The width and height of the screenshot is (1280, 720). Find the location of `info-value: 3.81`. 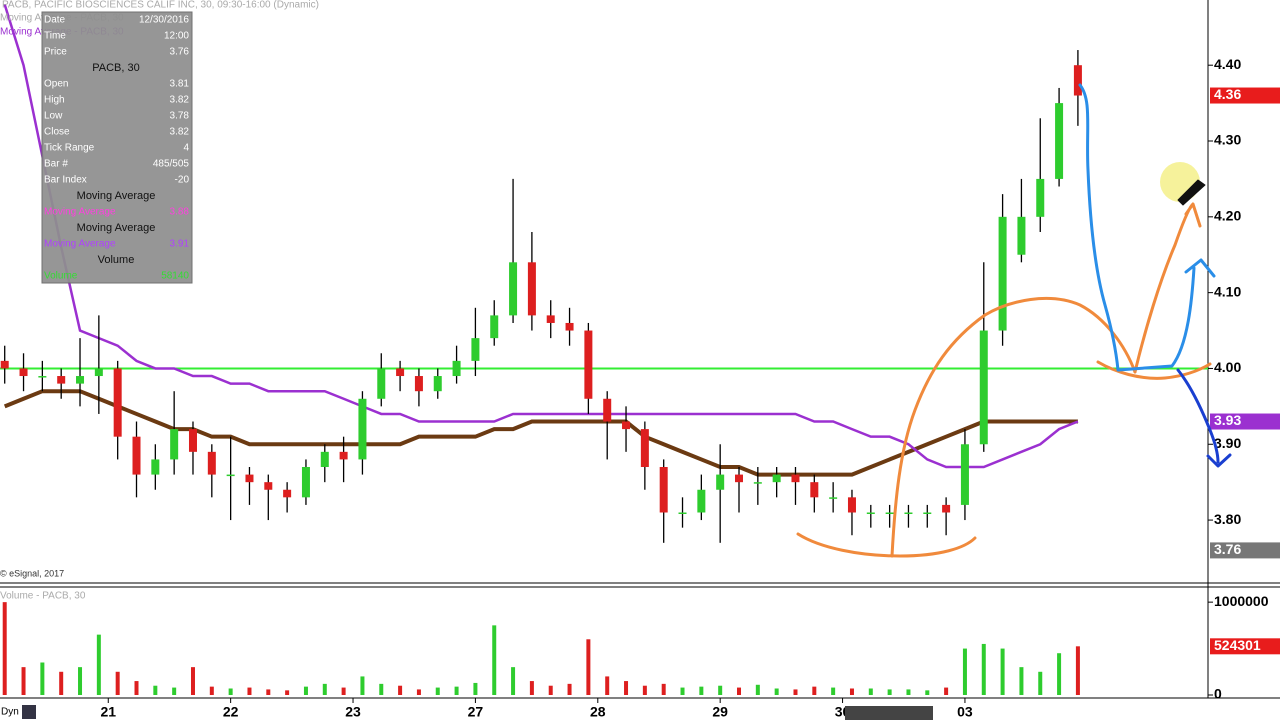

info-value: 3.81 is located at coordinates (180, 84).